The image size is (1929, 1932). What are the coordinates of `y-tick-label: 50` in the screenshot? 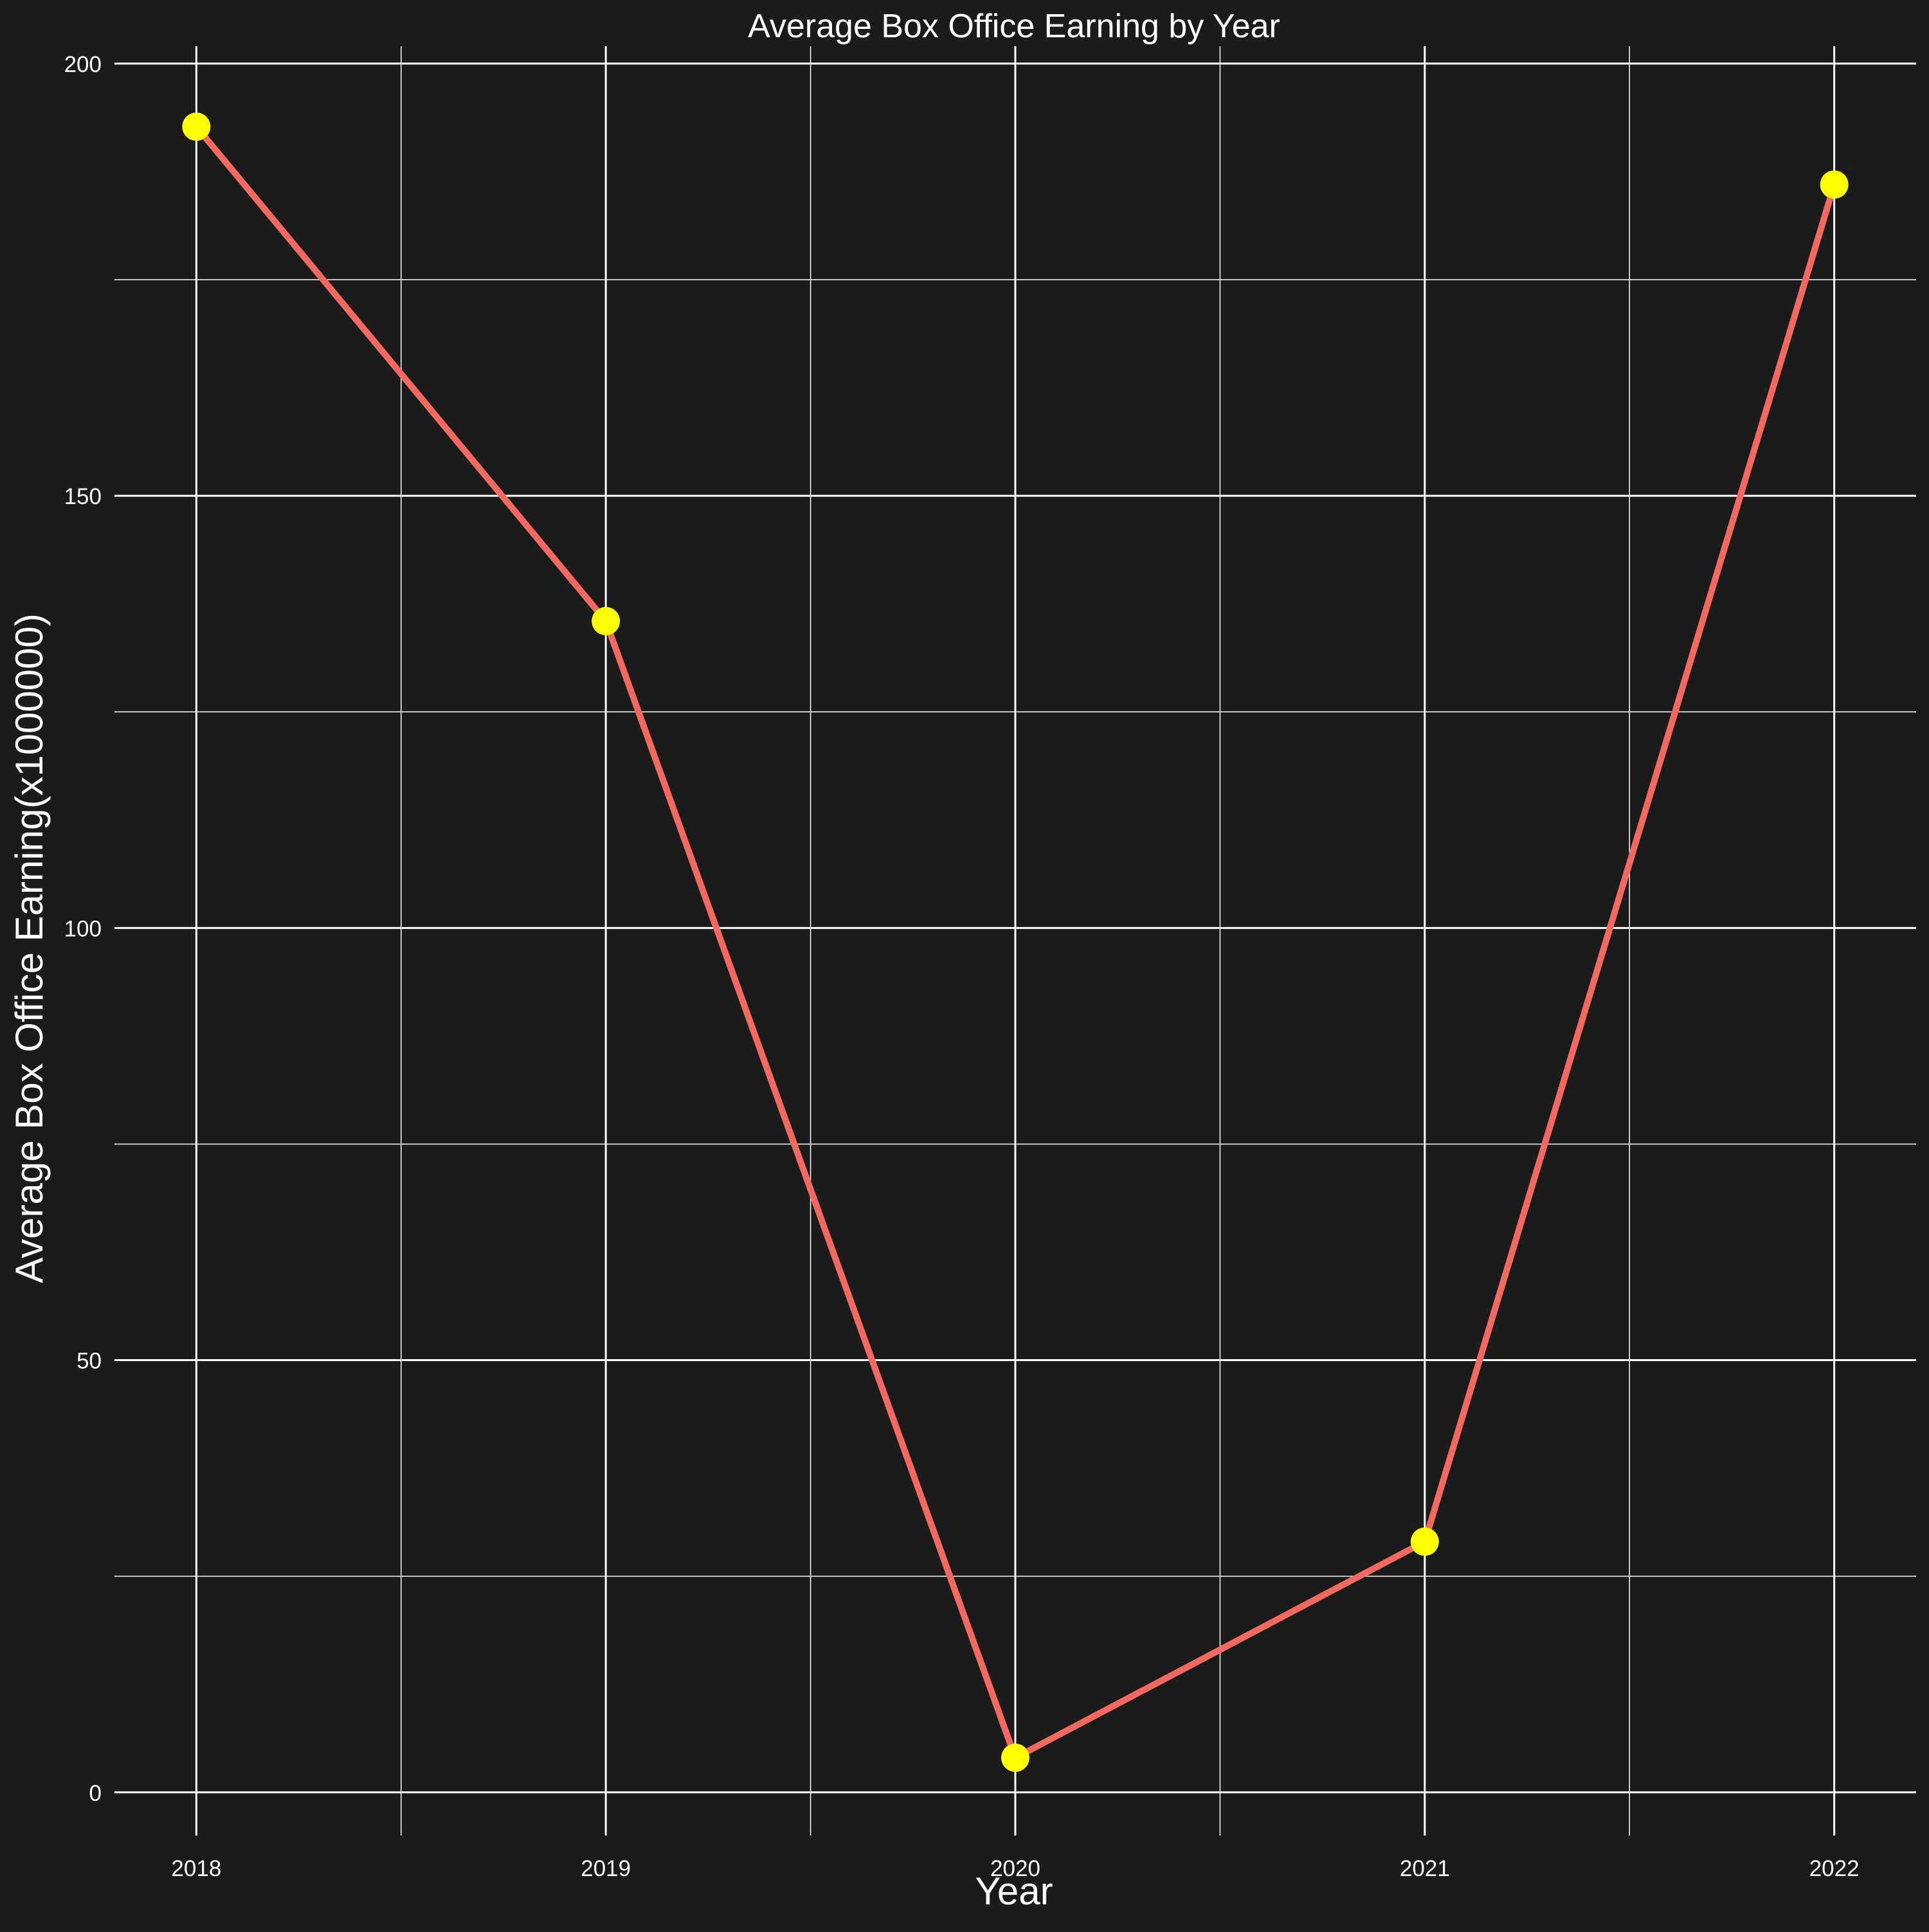 It's located at (89, 1362).